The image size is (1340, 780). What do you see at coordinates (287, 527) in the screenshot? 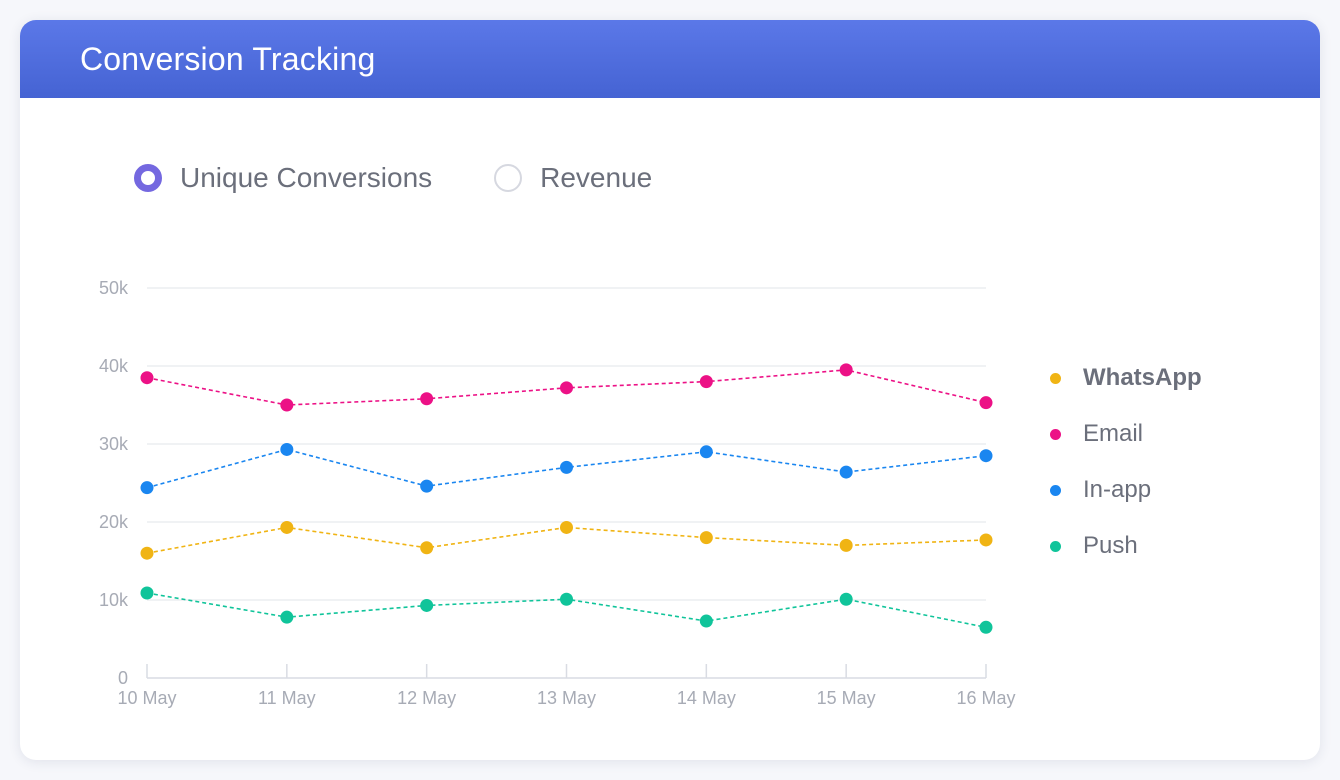
I see `point-whatsapp-11-may` at bounding box center [287, 527].